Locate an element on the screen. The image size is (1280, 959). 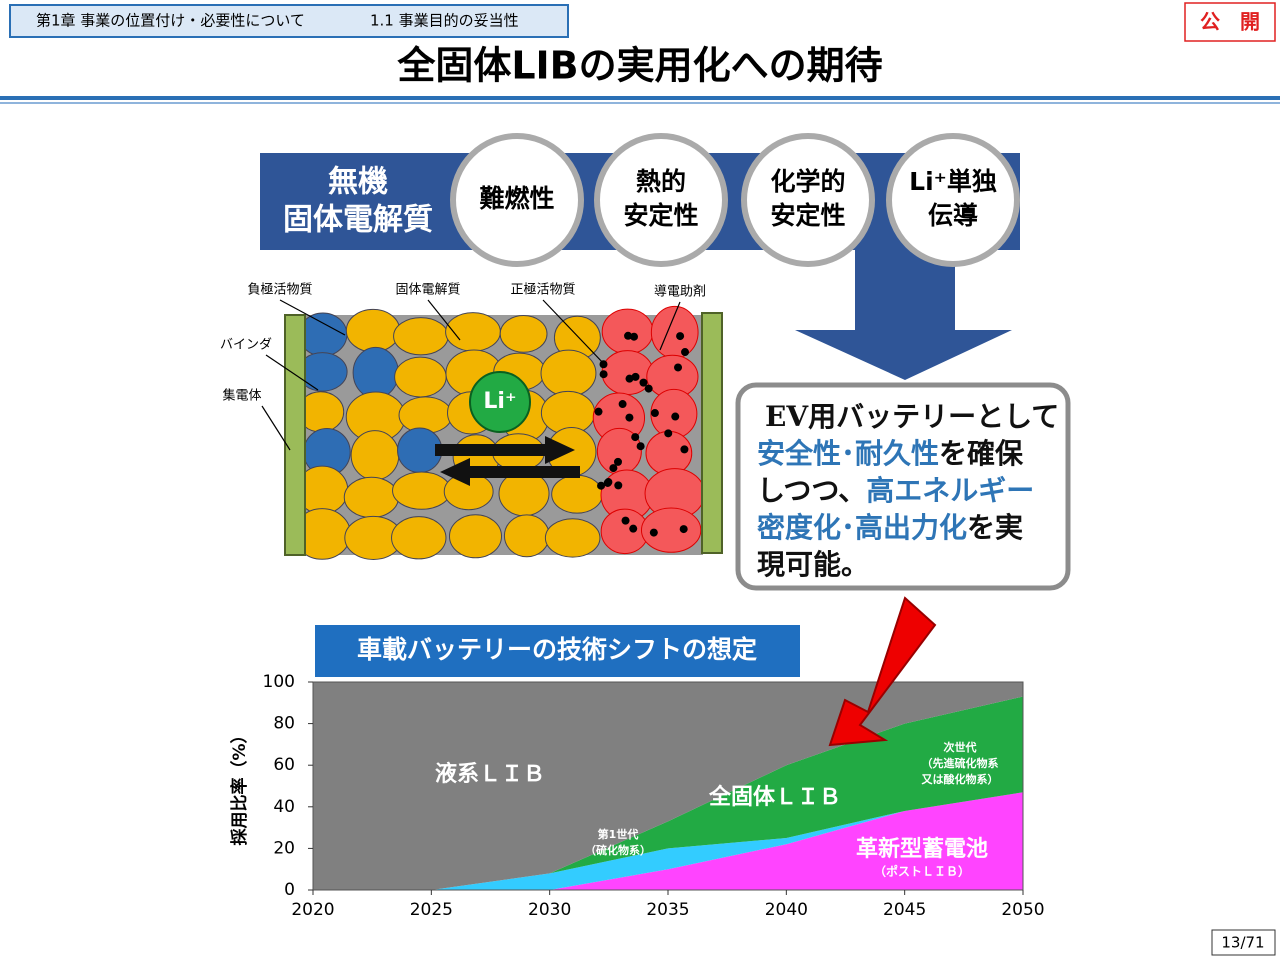
y-tick-label: 0 is located at coordinates (289, 890).